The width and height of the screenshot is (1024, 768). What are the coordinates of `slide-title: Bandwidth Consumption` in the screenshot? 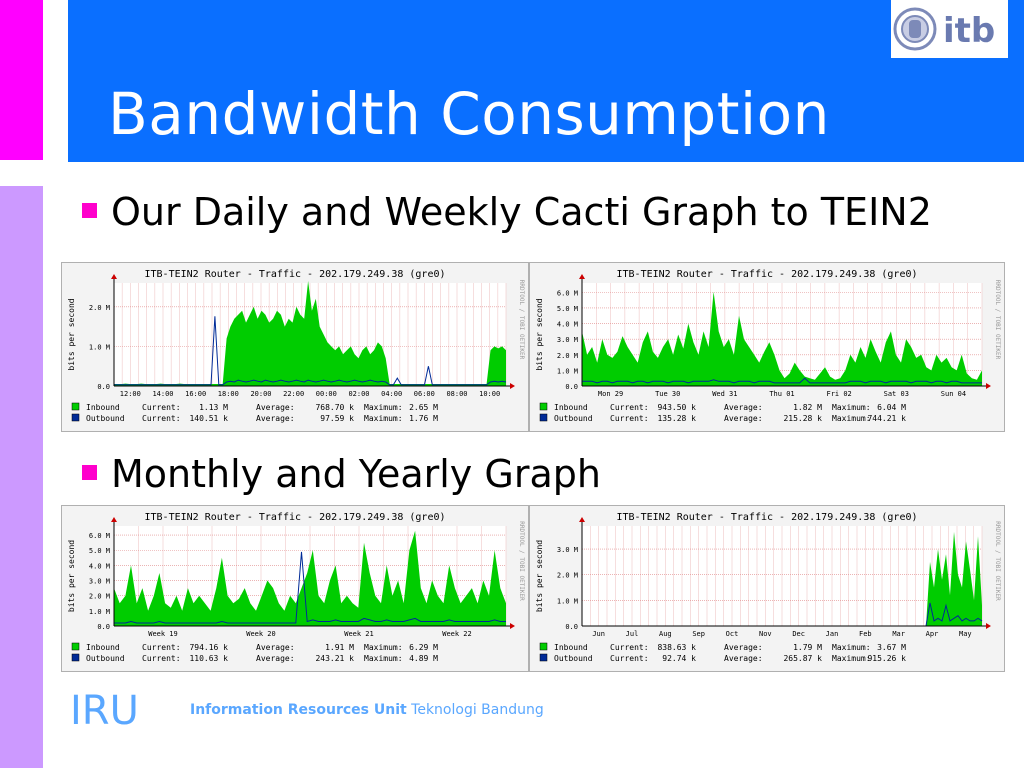 It's located at (469, 114).